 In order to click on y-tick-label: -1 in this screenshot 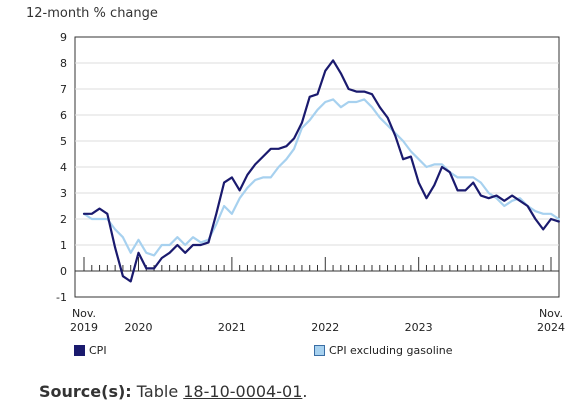, I will do `click(61, 297)`.